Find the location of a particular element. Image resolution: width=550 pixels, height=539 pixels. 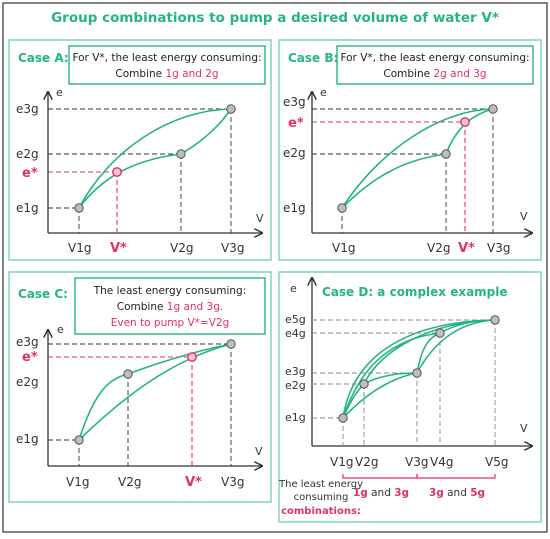

case-a-label: Case A: is located at coordinates (43, 58).